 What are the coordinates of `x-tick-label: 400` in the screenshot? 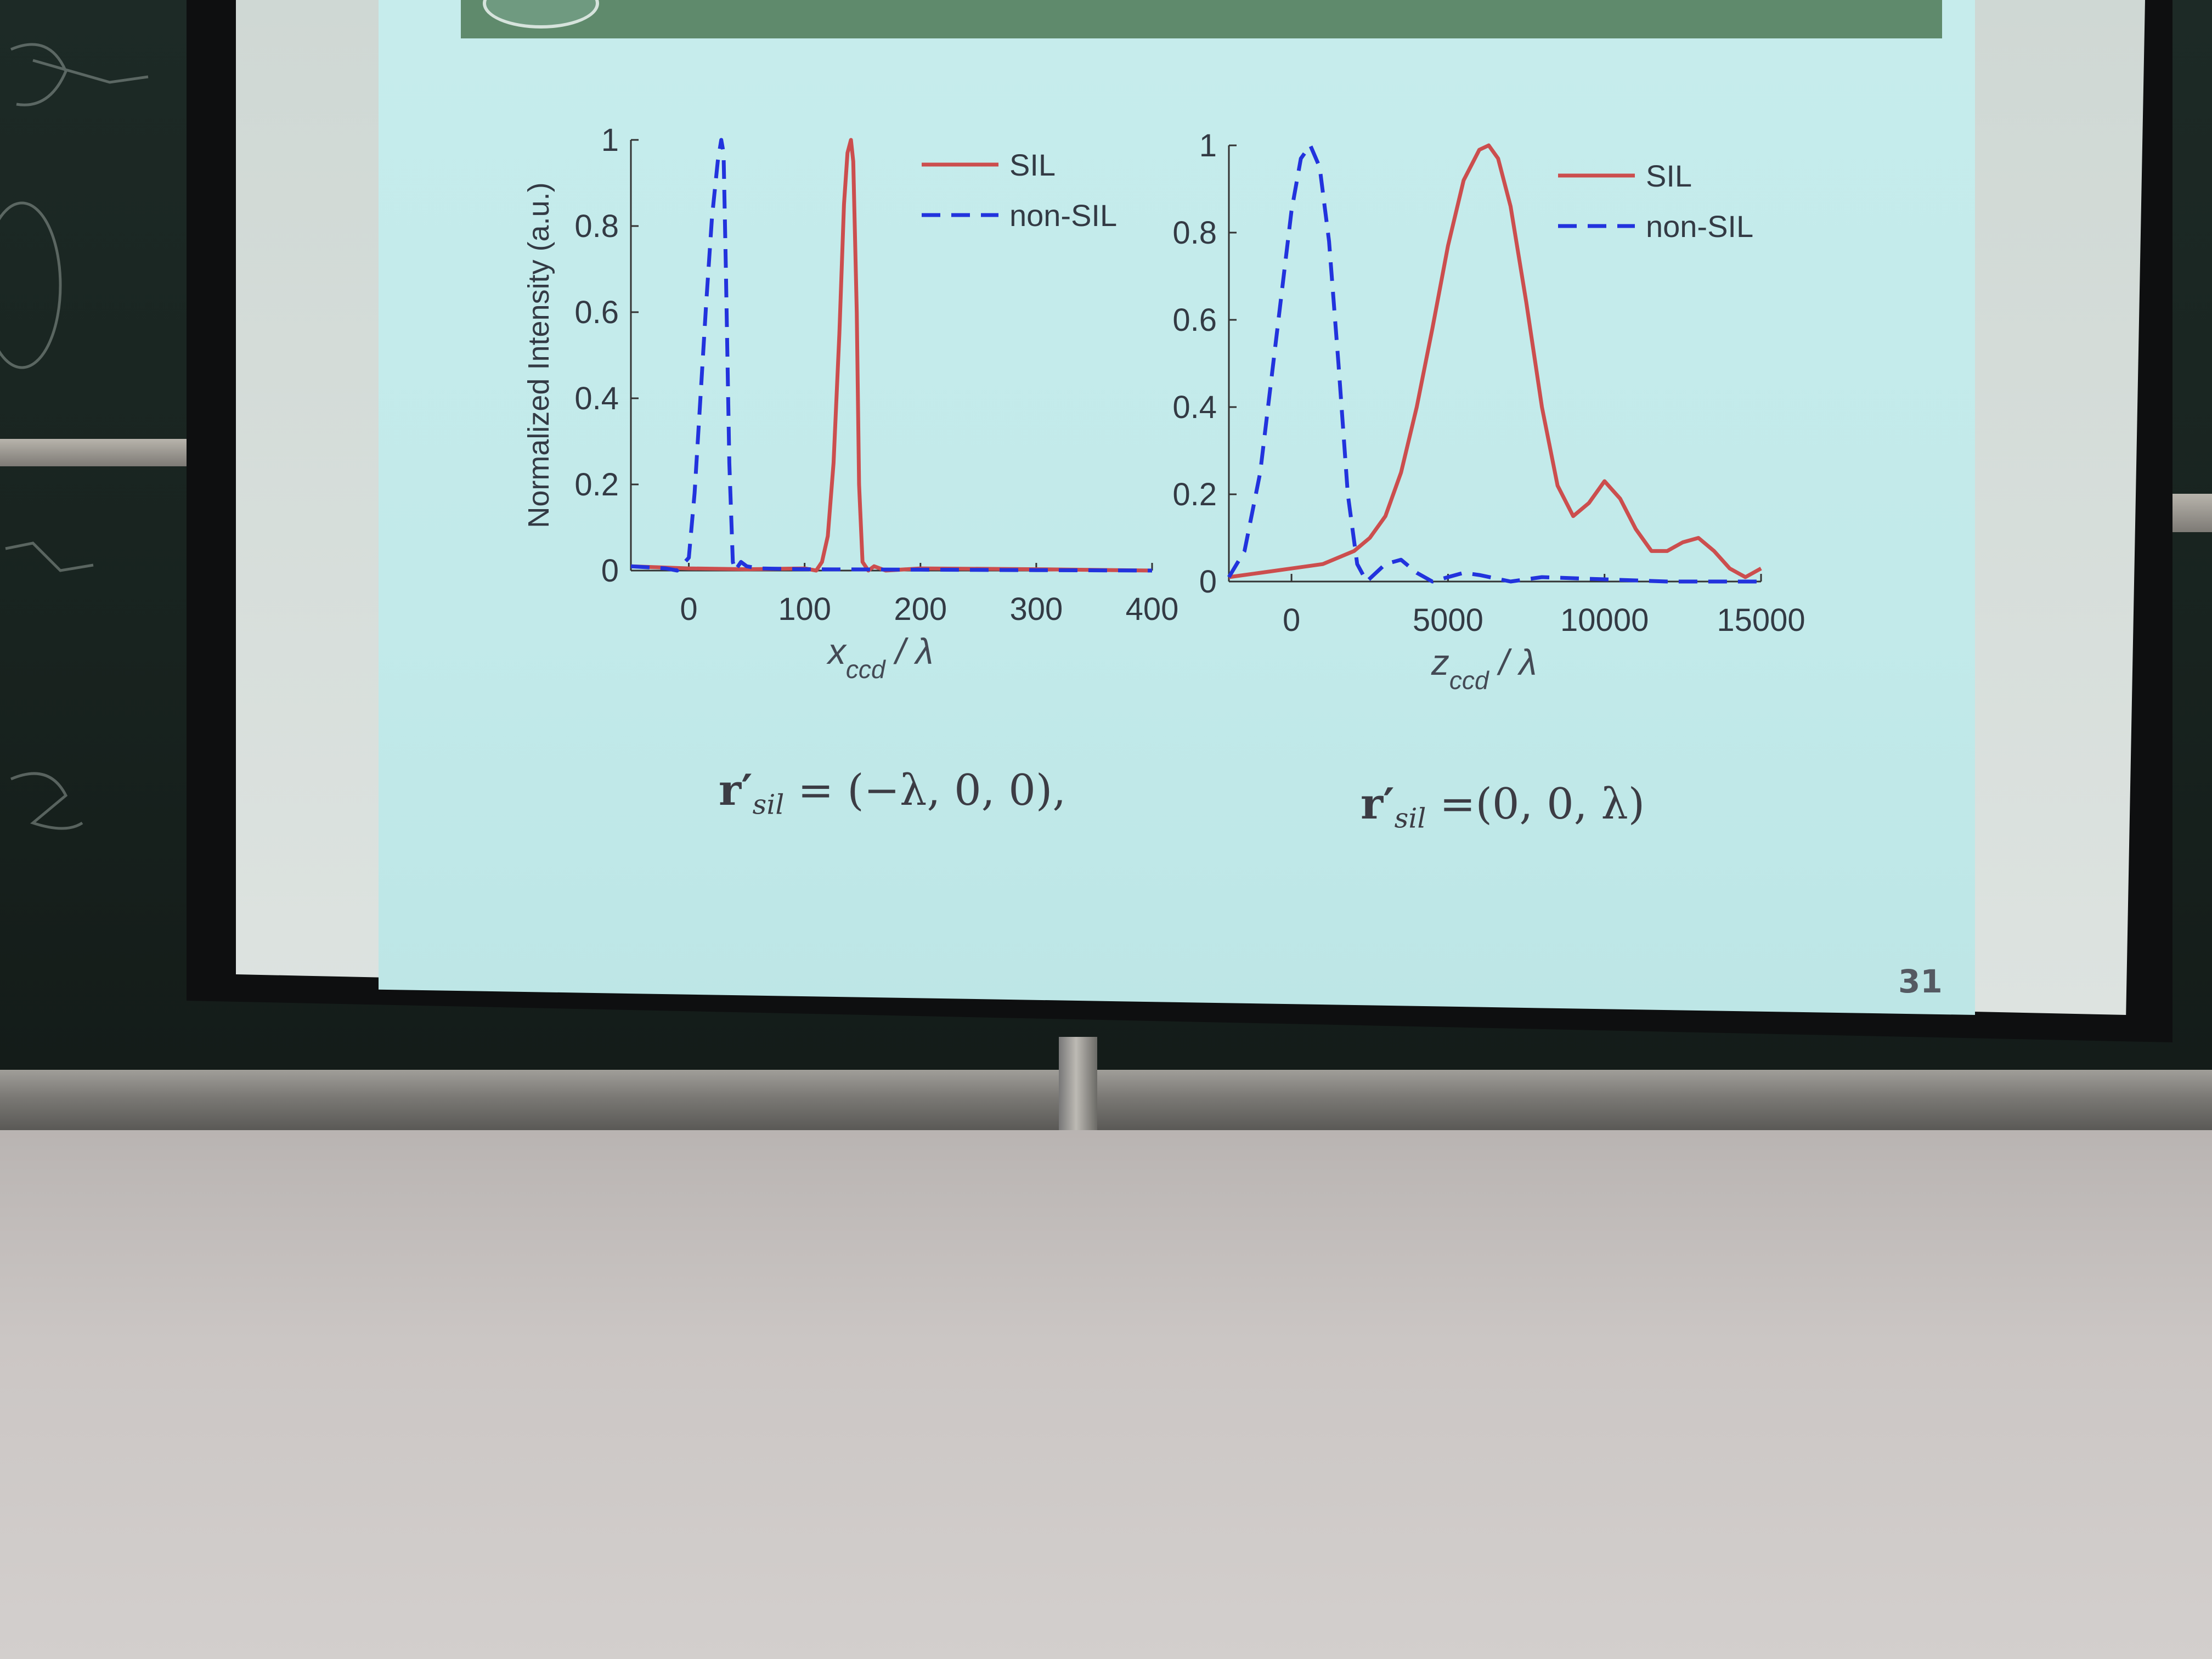 It's located at (1152, 609).